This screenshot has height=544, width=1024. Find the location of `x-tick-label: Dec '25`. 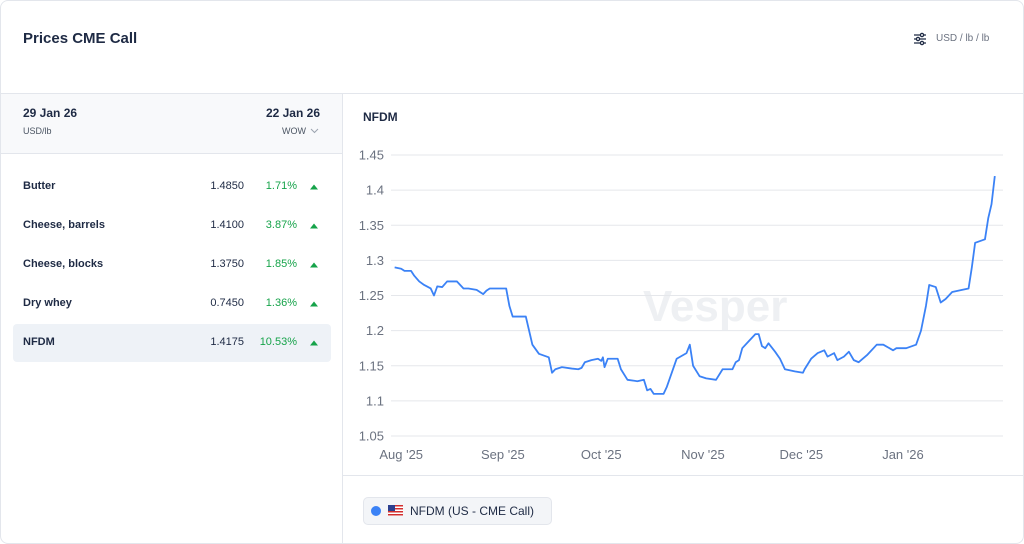

x-tick-label: Dec '25 is located at coordinates (801, 454).